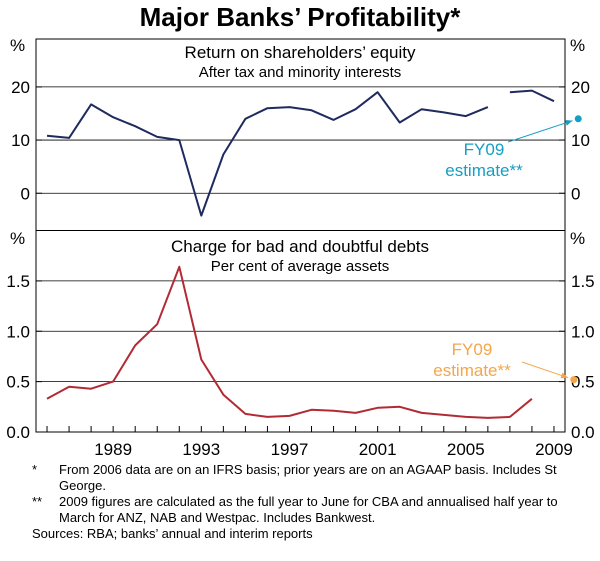 Image resolution: width=600 pixels, height=561 pixels. I want to click on bad-debt-charge-y-label-right: 1.5, so click(583, 281).